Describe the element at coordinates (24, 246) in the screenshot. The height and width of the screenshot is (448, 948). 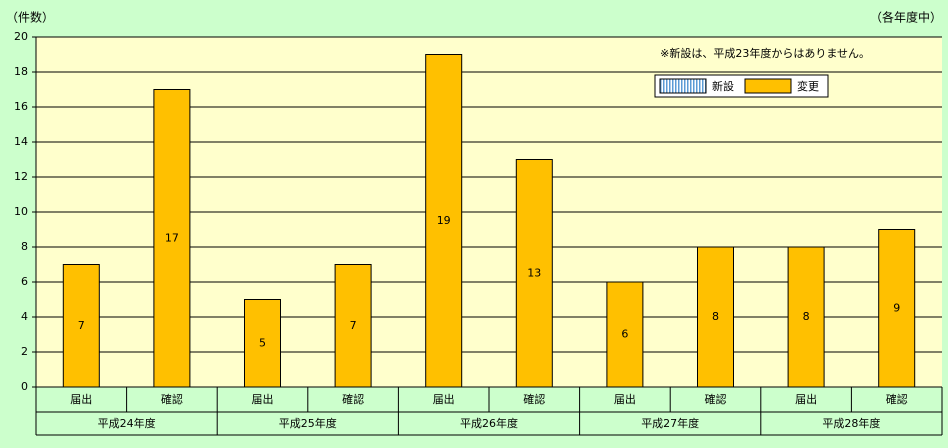
I see `y-tick-label: 8` at that location.